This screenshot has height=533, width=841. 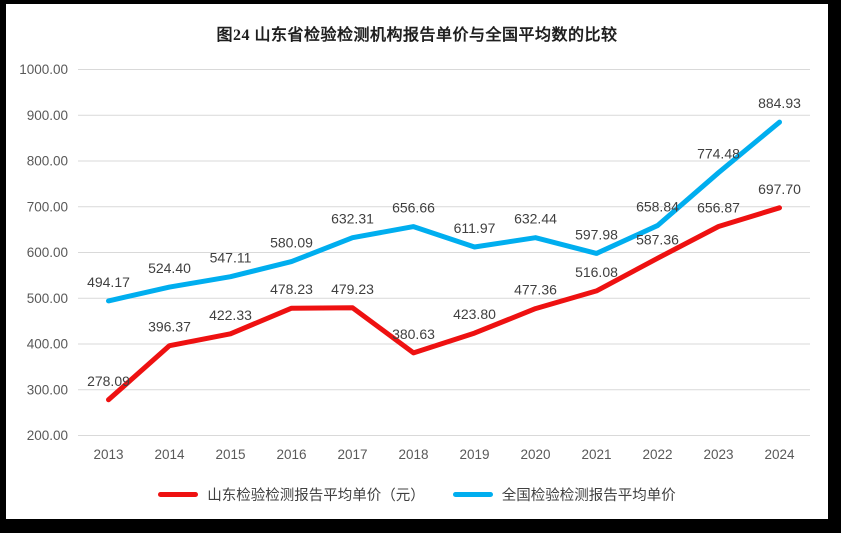 I want to click on data-label-series-1: 774.48, so click(x=718, y=154).